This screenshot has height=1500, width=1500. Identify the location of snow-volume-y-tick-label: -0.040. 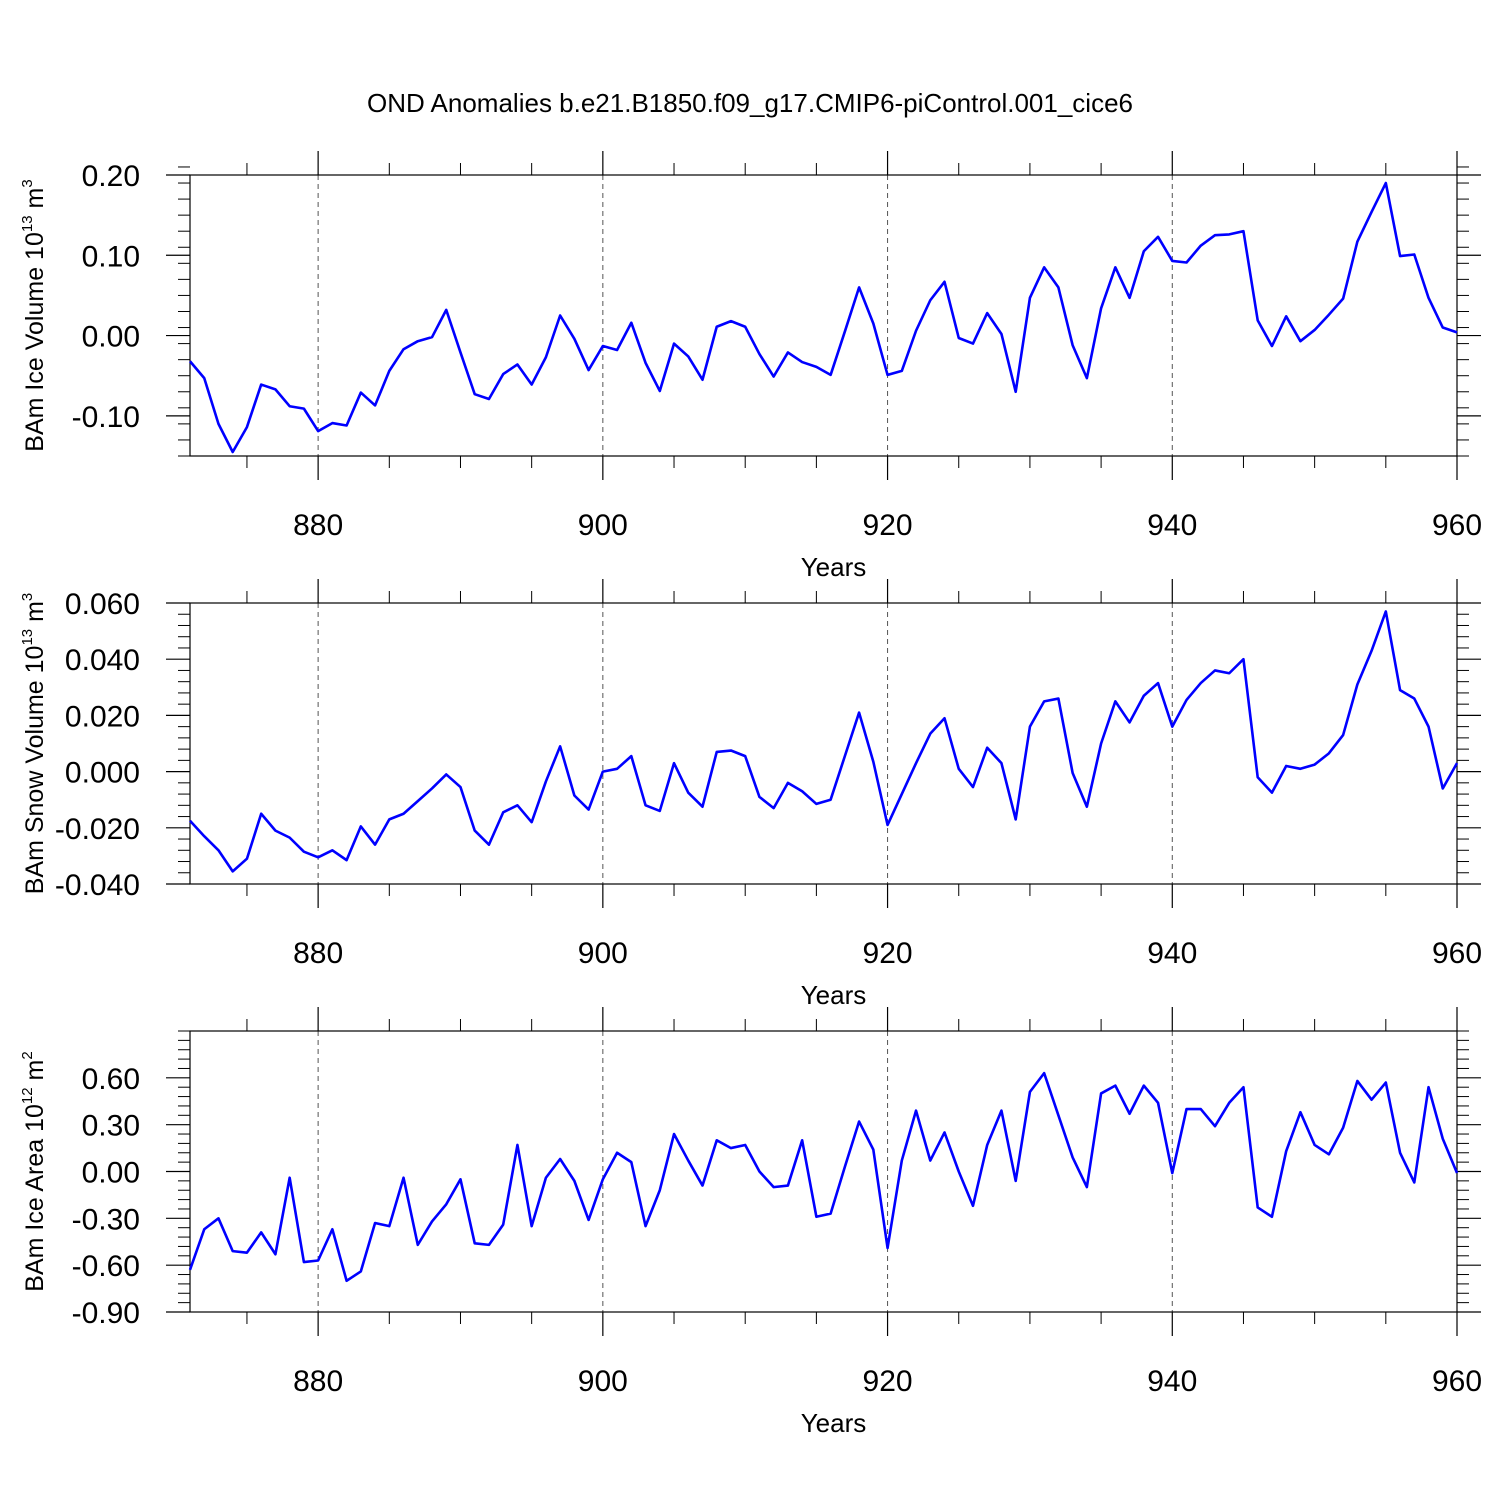
(97, 885).